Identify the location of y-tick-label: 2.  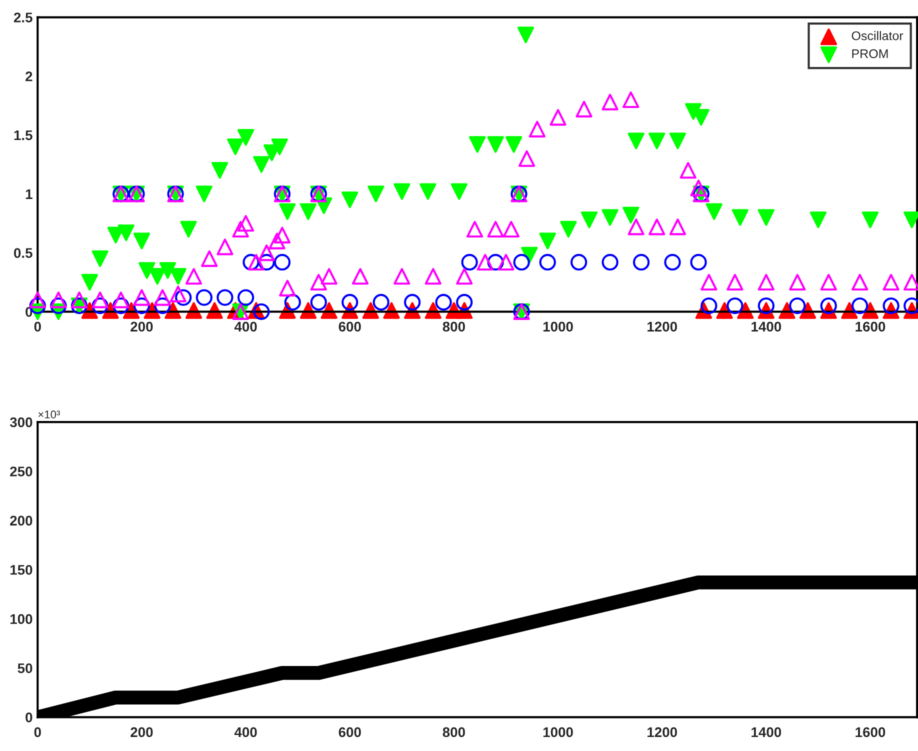
(29, 76).